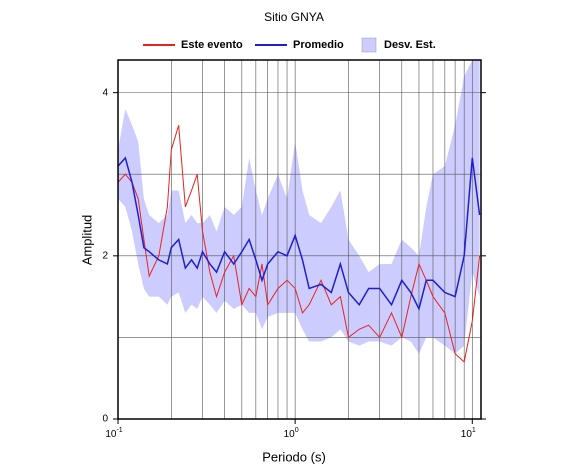  What do you see at coordinates (86, 240) in the screenshot?
I see `y-axis-label: Amplitud` at bounding box center [86, 240].